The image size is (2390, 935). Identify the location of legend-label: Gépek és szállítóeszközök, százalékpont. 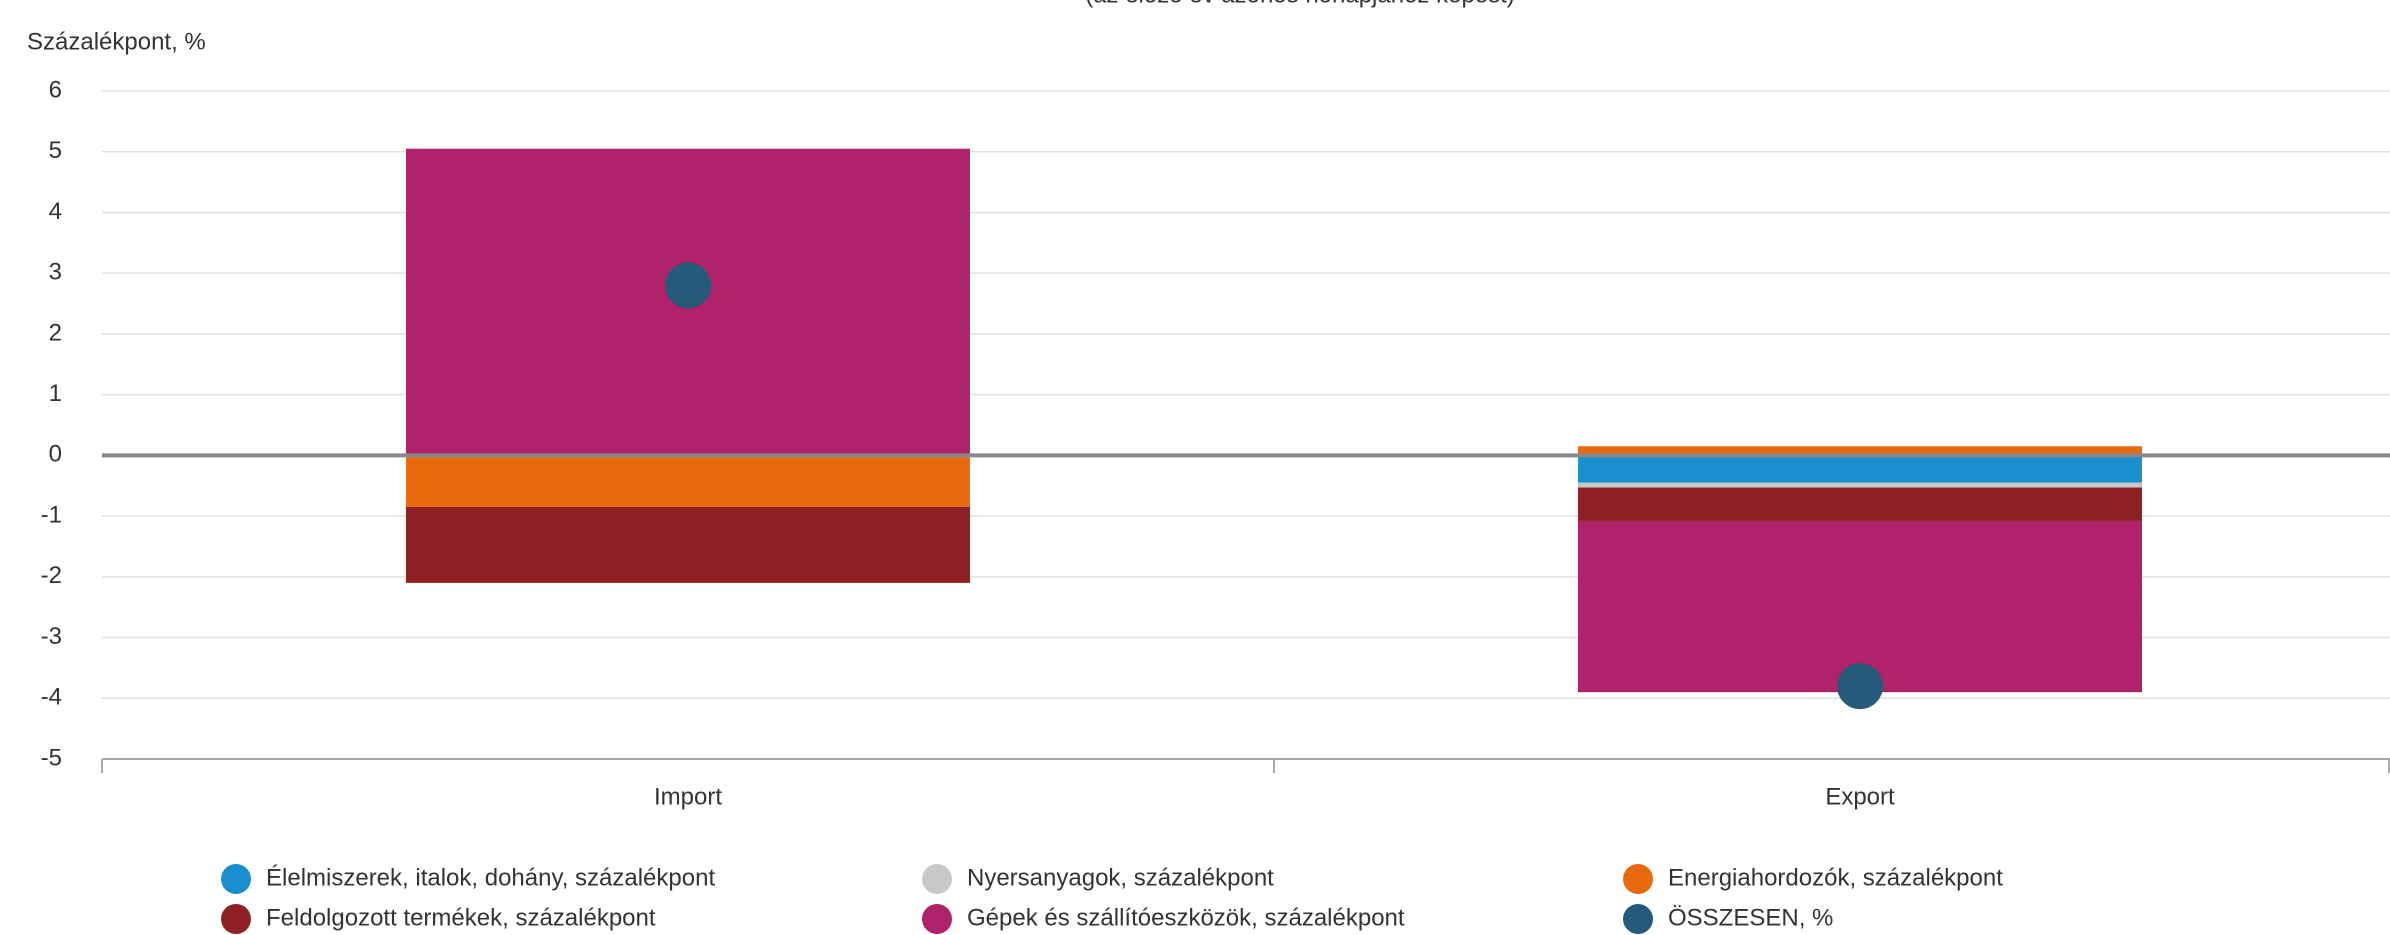
(1186, 917).